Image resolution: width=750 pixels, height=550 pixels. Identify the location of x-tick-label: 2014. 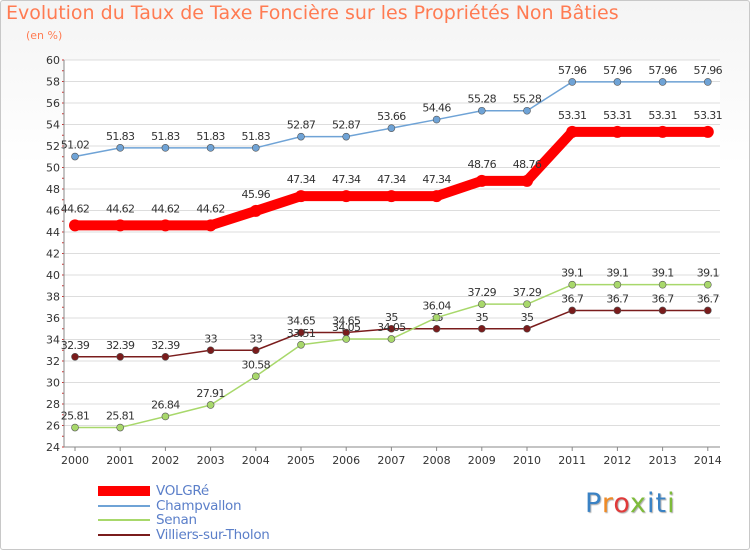
(708, 460).